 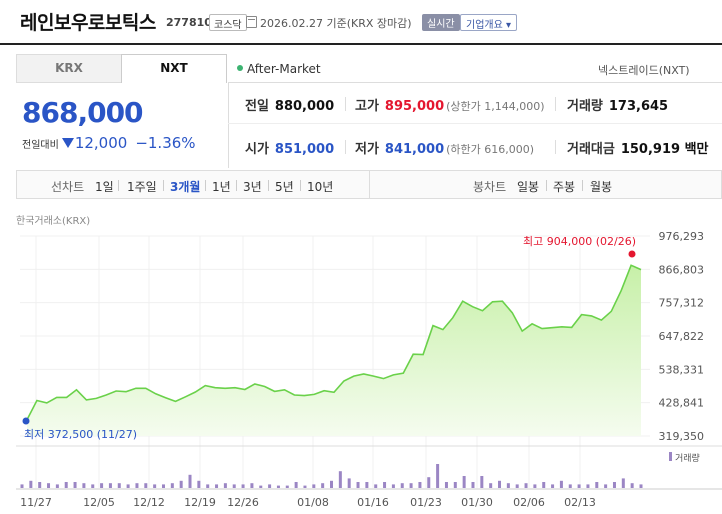 What do you see at coordinates (528, 187) in the screenshot?
I see `candle-daily: 일봉` at bounding box center [528, 187].